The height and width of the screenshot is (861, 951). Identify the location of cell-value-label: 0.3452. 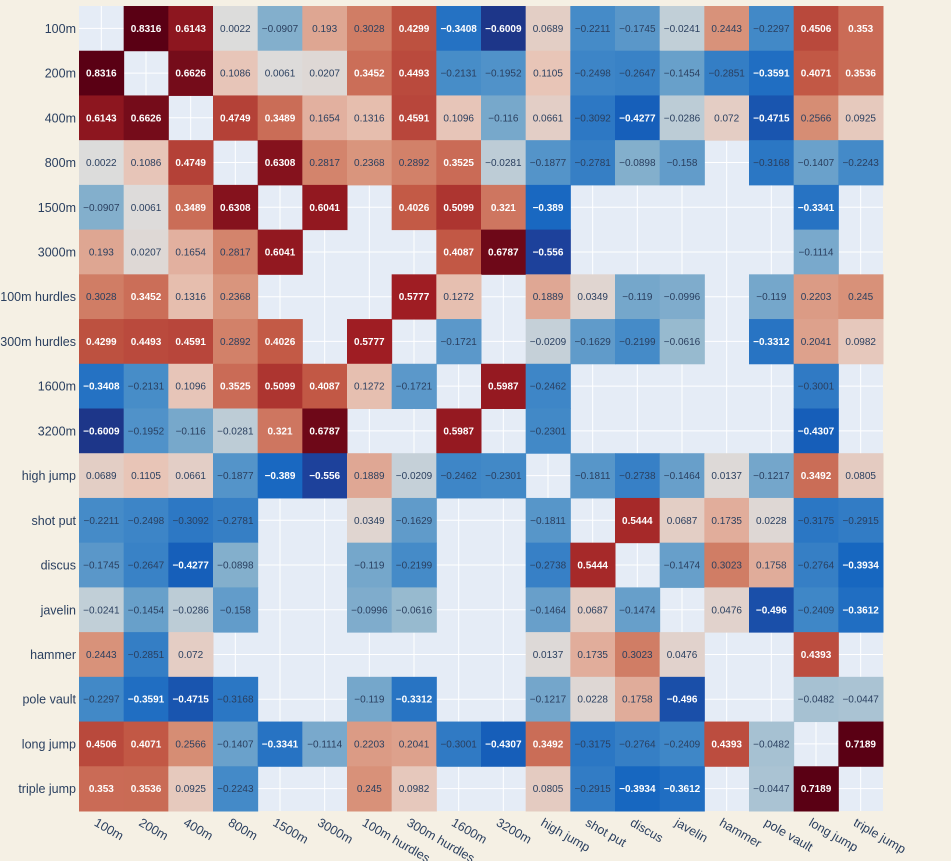
(146, 297).